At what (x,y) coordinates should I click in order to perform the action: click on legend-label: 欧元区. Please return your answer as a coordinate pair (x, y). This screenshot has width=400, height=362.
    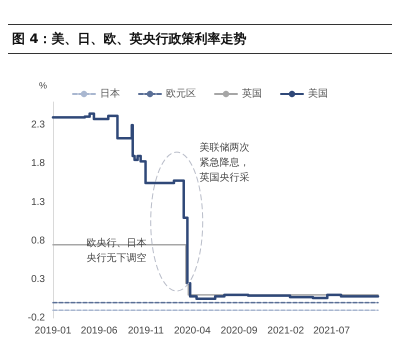
    Looking at the image, I should click on (181, 94).